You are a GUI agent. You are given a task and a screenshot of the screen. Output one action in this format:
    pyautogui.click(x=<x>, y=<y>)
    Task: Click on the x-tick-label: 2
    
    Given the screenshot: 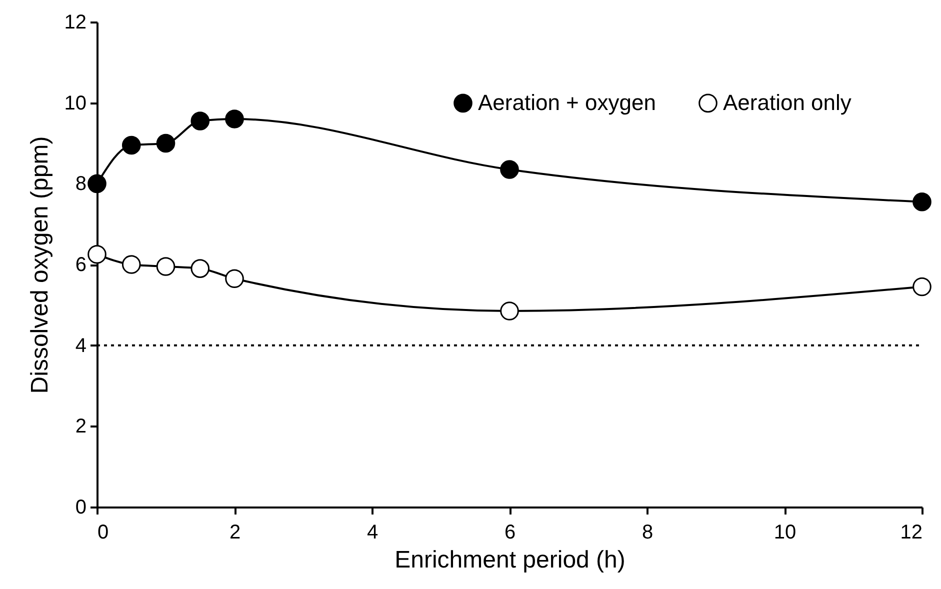 What is the action you would take?
    pyautogui.click(x=235, y=533)
    